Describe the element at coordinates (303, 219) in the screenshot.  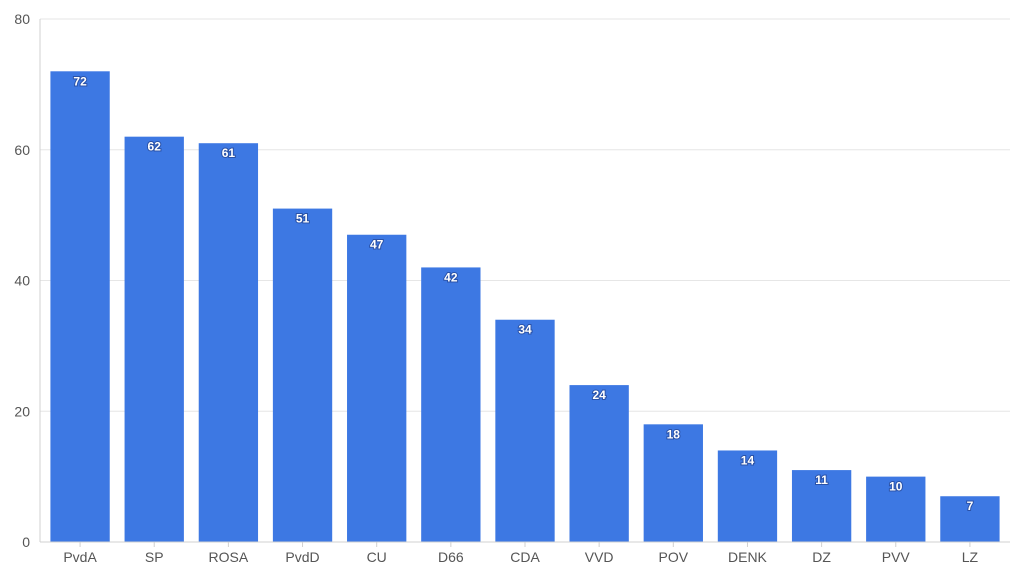
I see `data-label: 51` at that location.